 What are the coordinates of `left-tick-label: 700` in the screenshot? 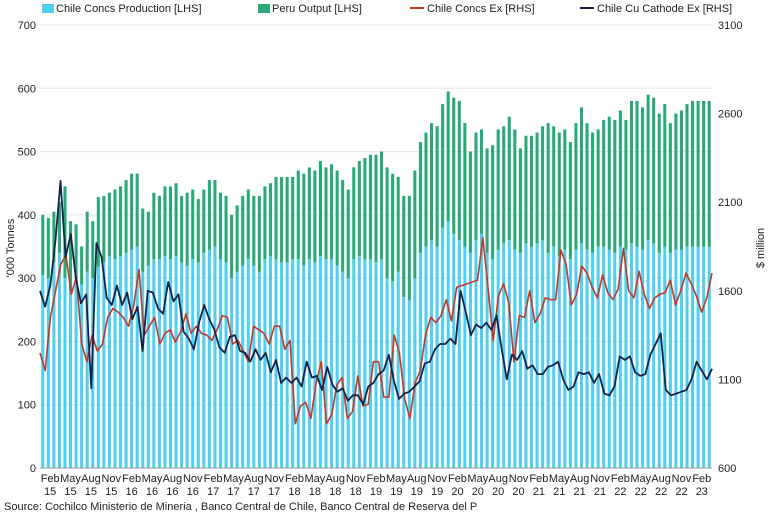 It's located at (27, 26).